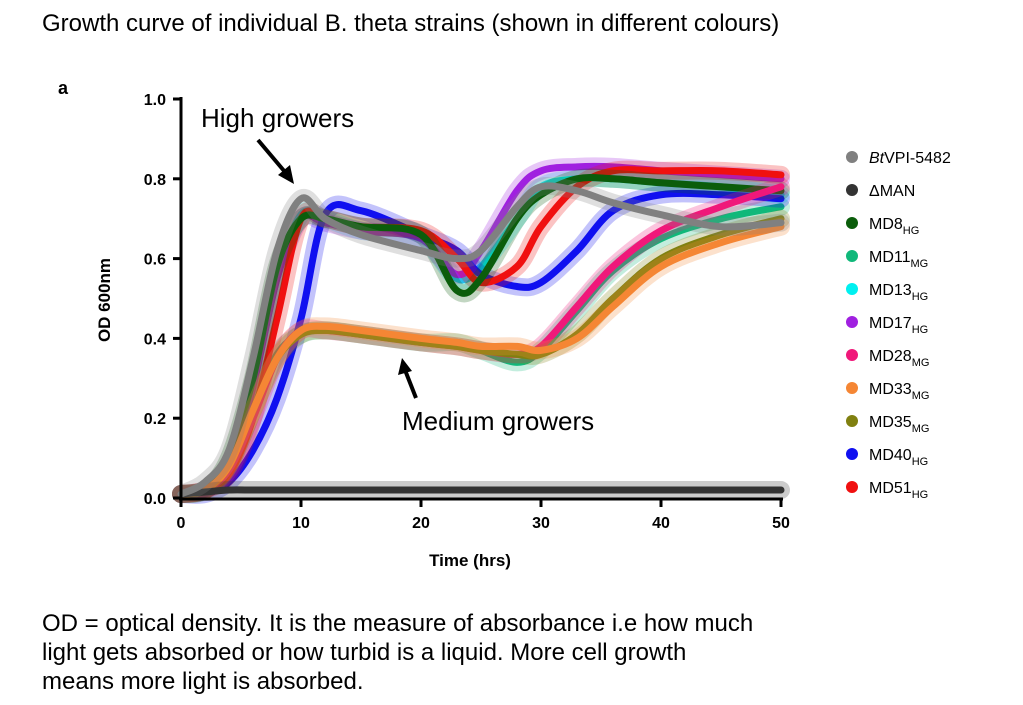 This screenshot has height=705, width=1023. I want to click on legend-label: MD28MG, so click(899, 358).